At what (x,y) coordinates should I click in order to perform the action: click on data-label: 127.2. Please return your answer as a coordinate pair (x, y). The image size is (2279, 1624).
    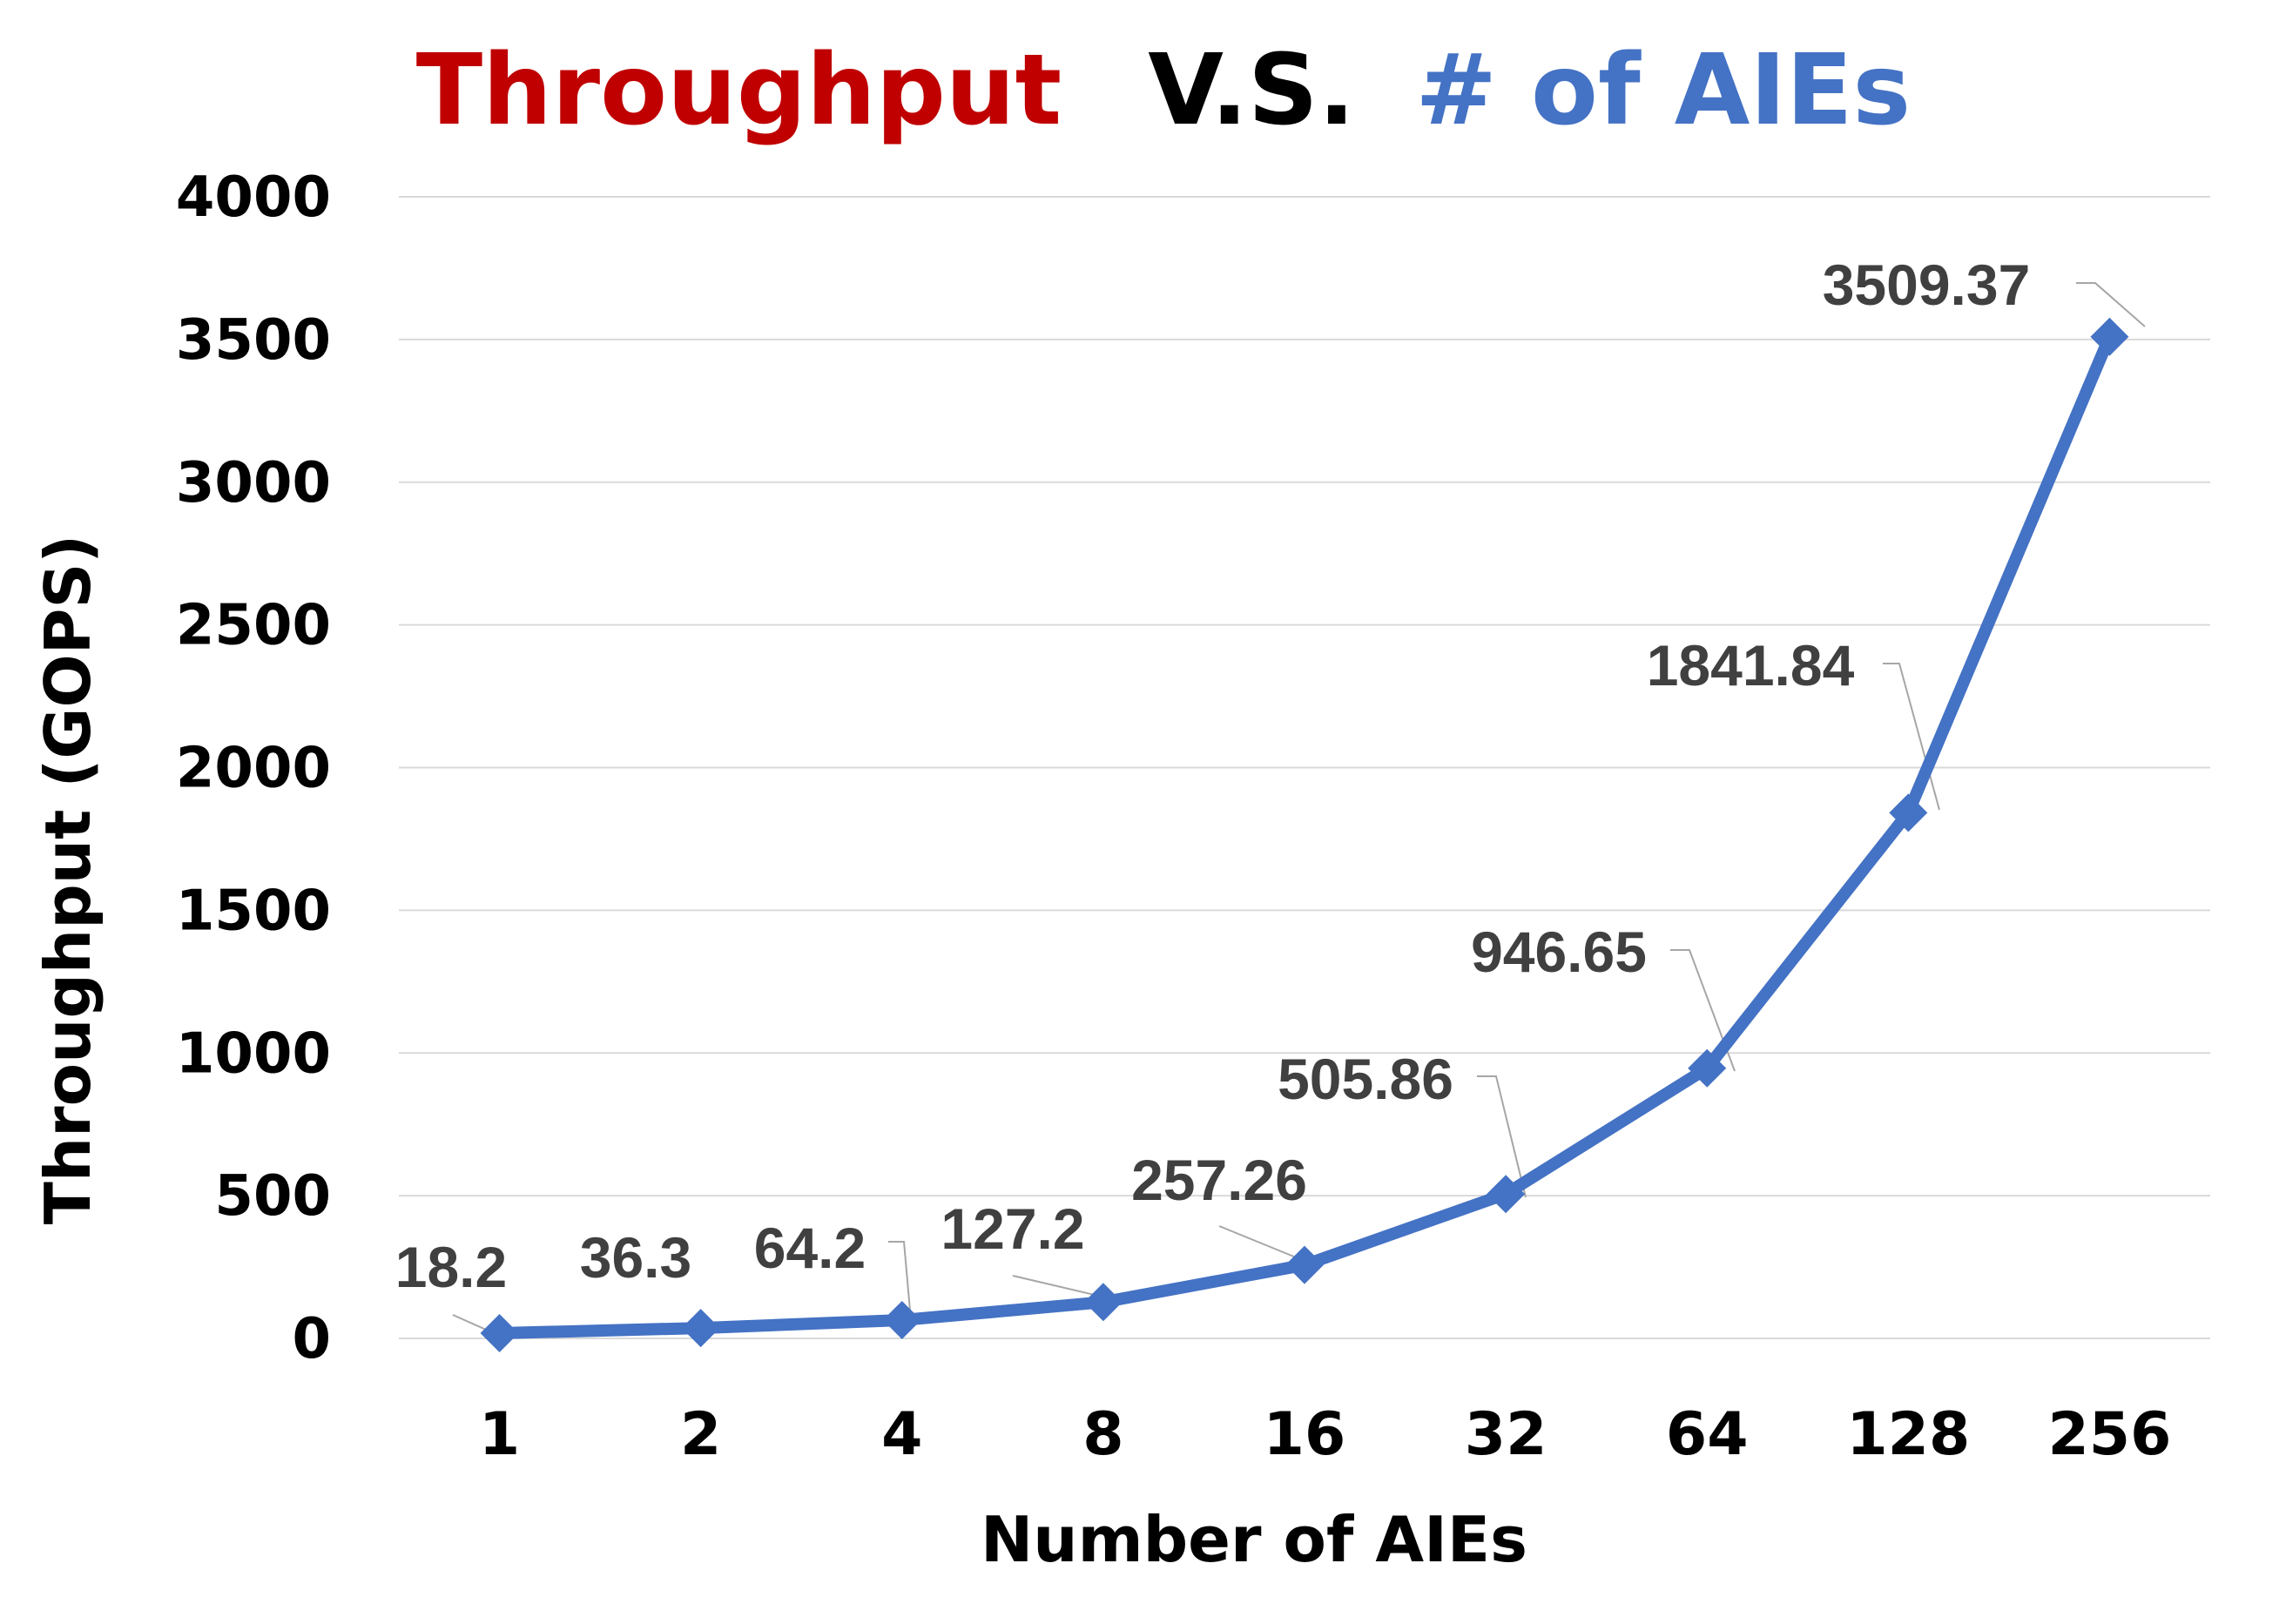
    Looking at the image, I should click on (1012, 1229).